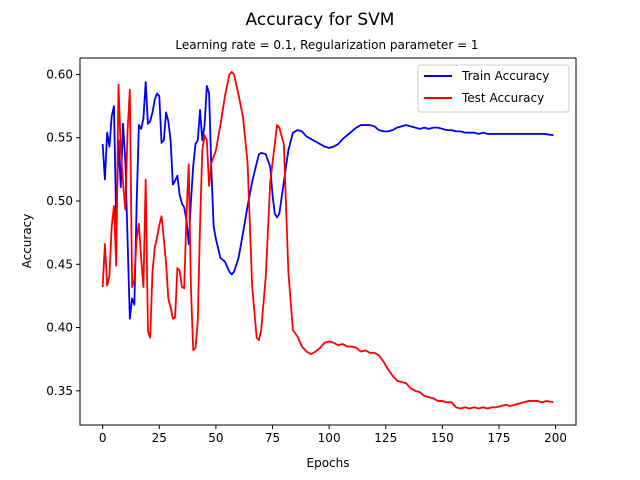 This screenshot has width=640, height=480. I want to click on x-tick-label: 25, so click(159, 438).